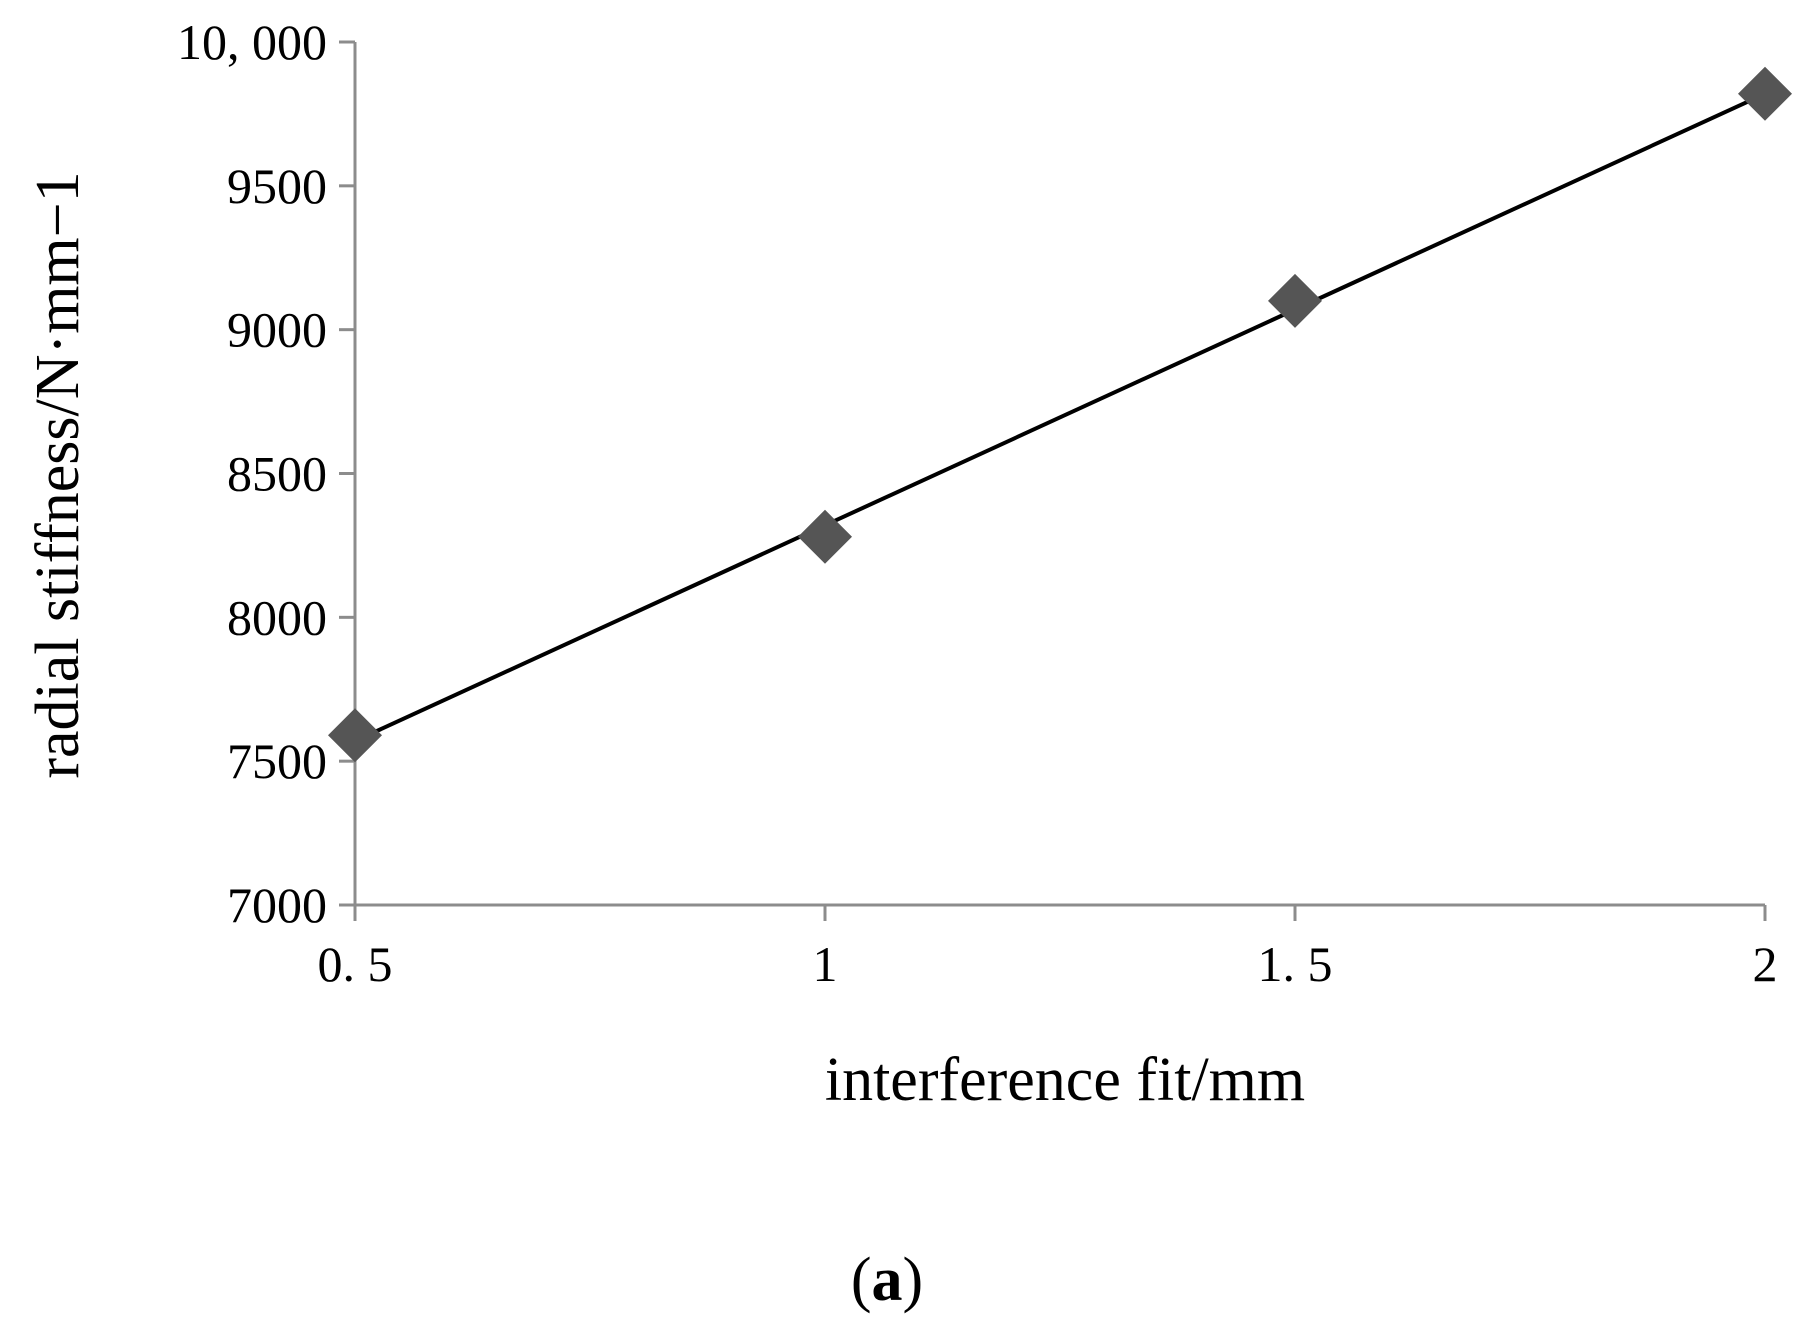  What do you see at coordinates (1295, 964) in the screenshot?
I see `x-tick-label: 1. 5` at bounding box center [1295, 964].